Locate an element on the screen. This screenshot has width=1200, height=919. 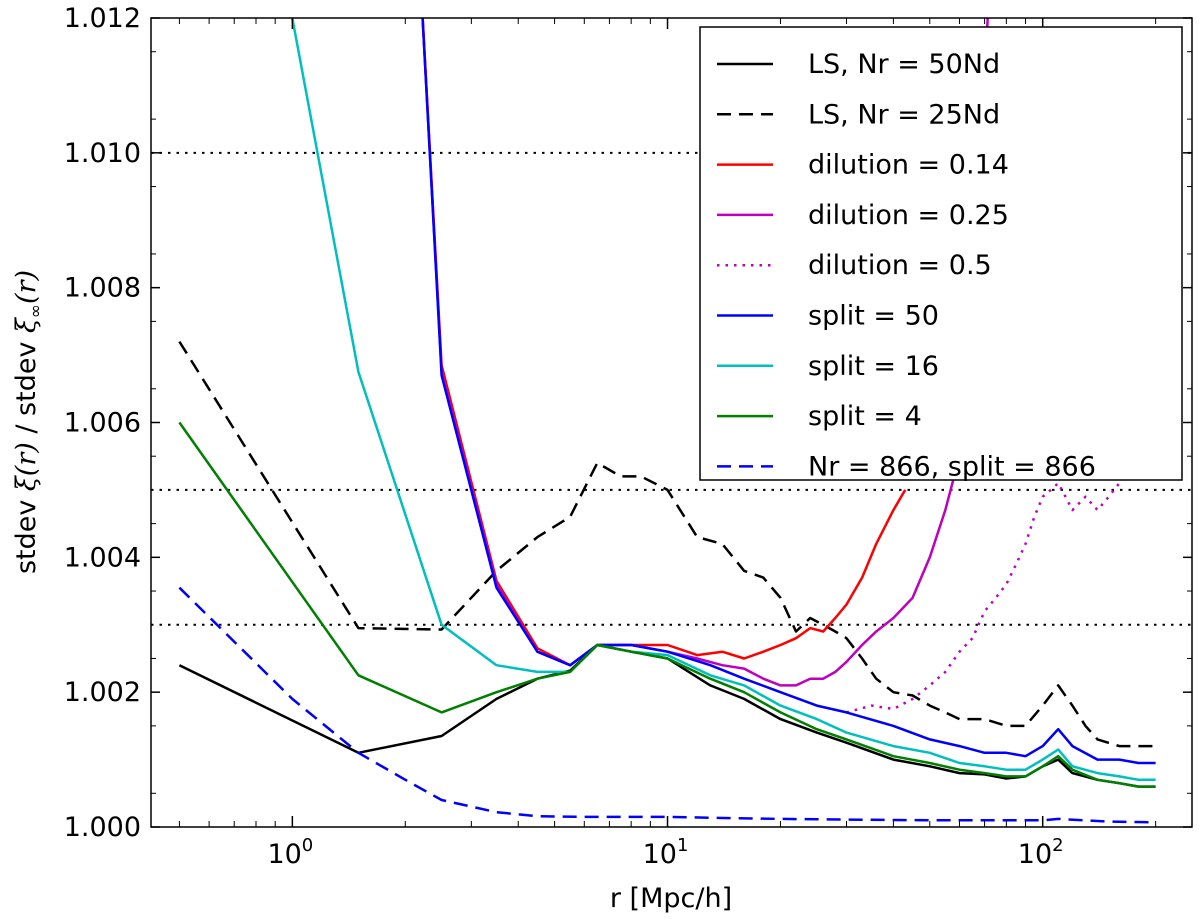
y-tick-label: 1.012 is located at coordinates (102, 18).